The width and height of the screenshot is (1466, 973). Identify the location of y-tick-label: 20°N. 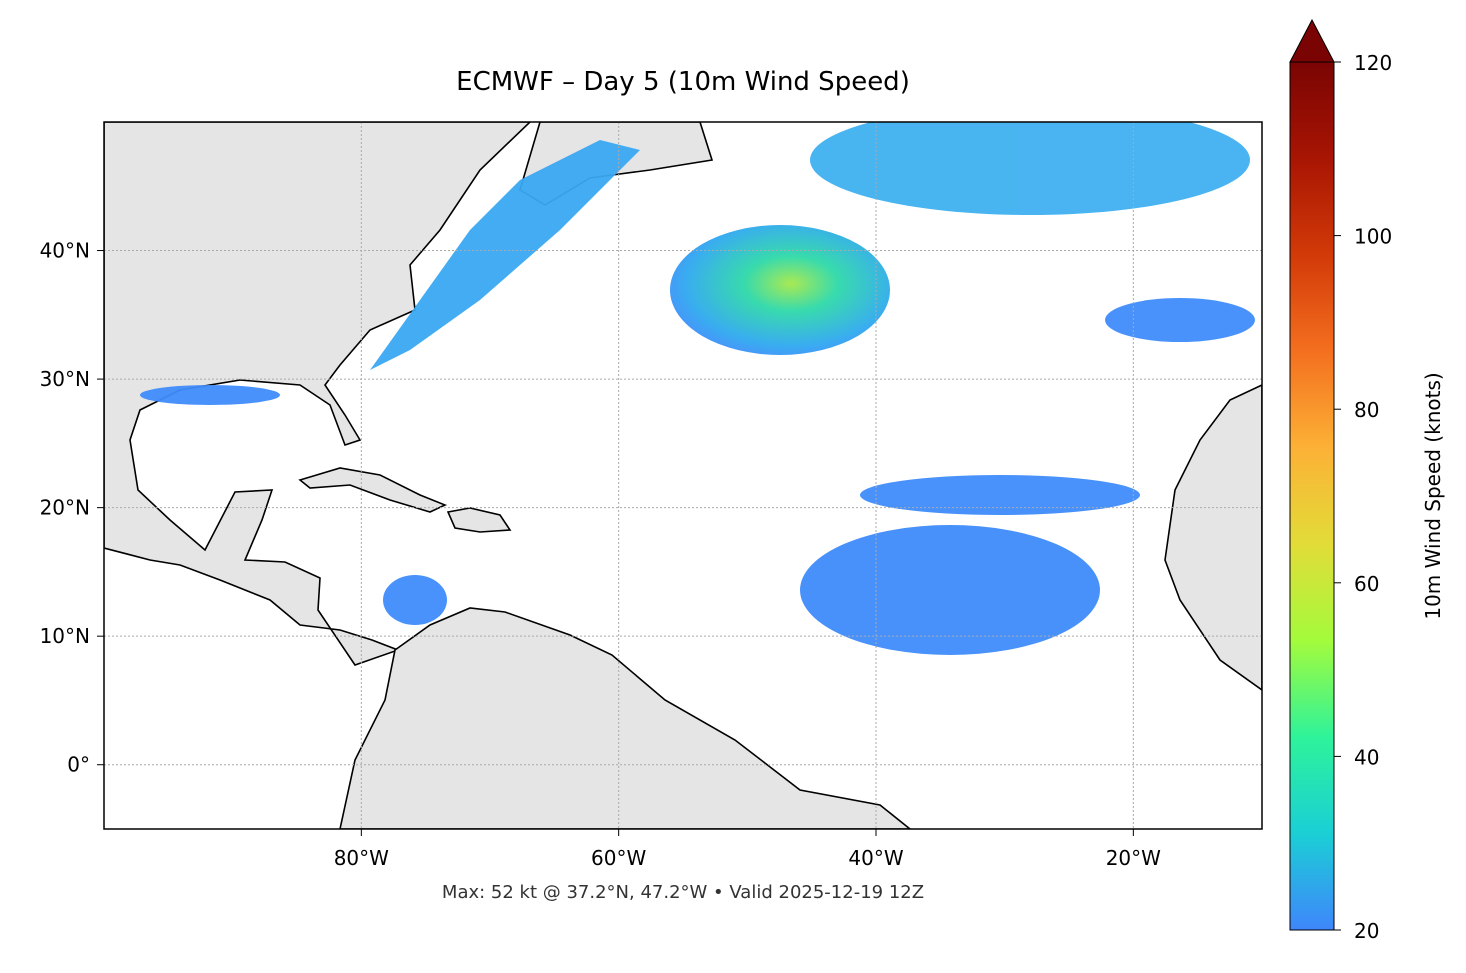
(65, 508).